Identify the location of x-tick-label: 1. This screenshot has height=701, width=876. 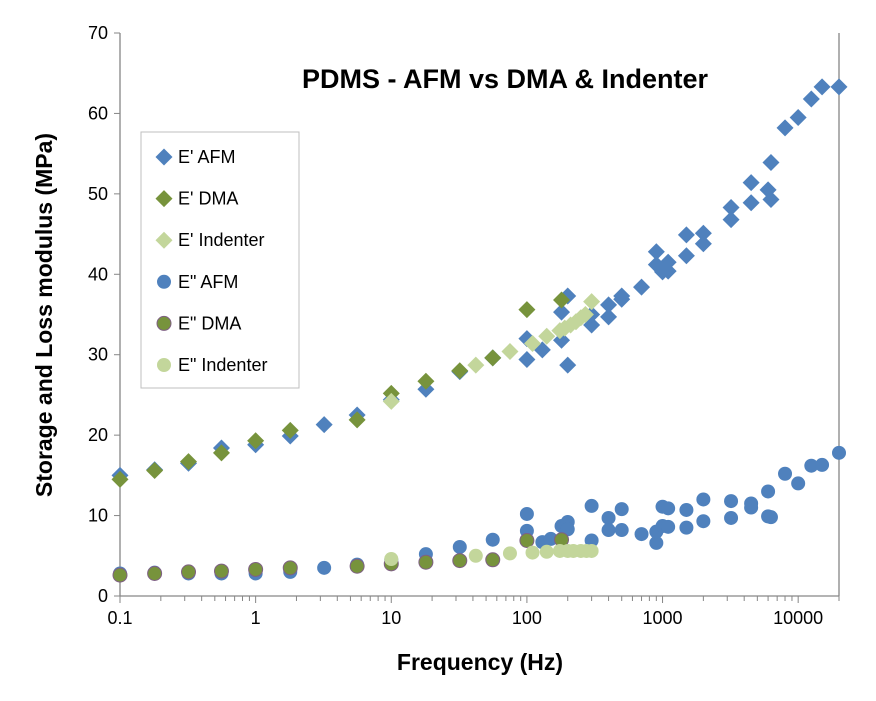
(256, 618).